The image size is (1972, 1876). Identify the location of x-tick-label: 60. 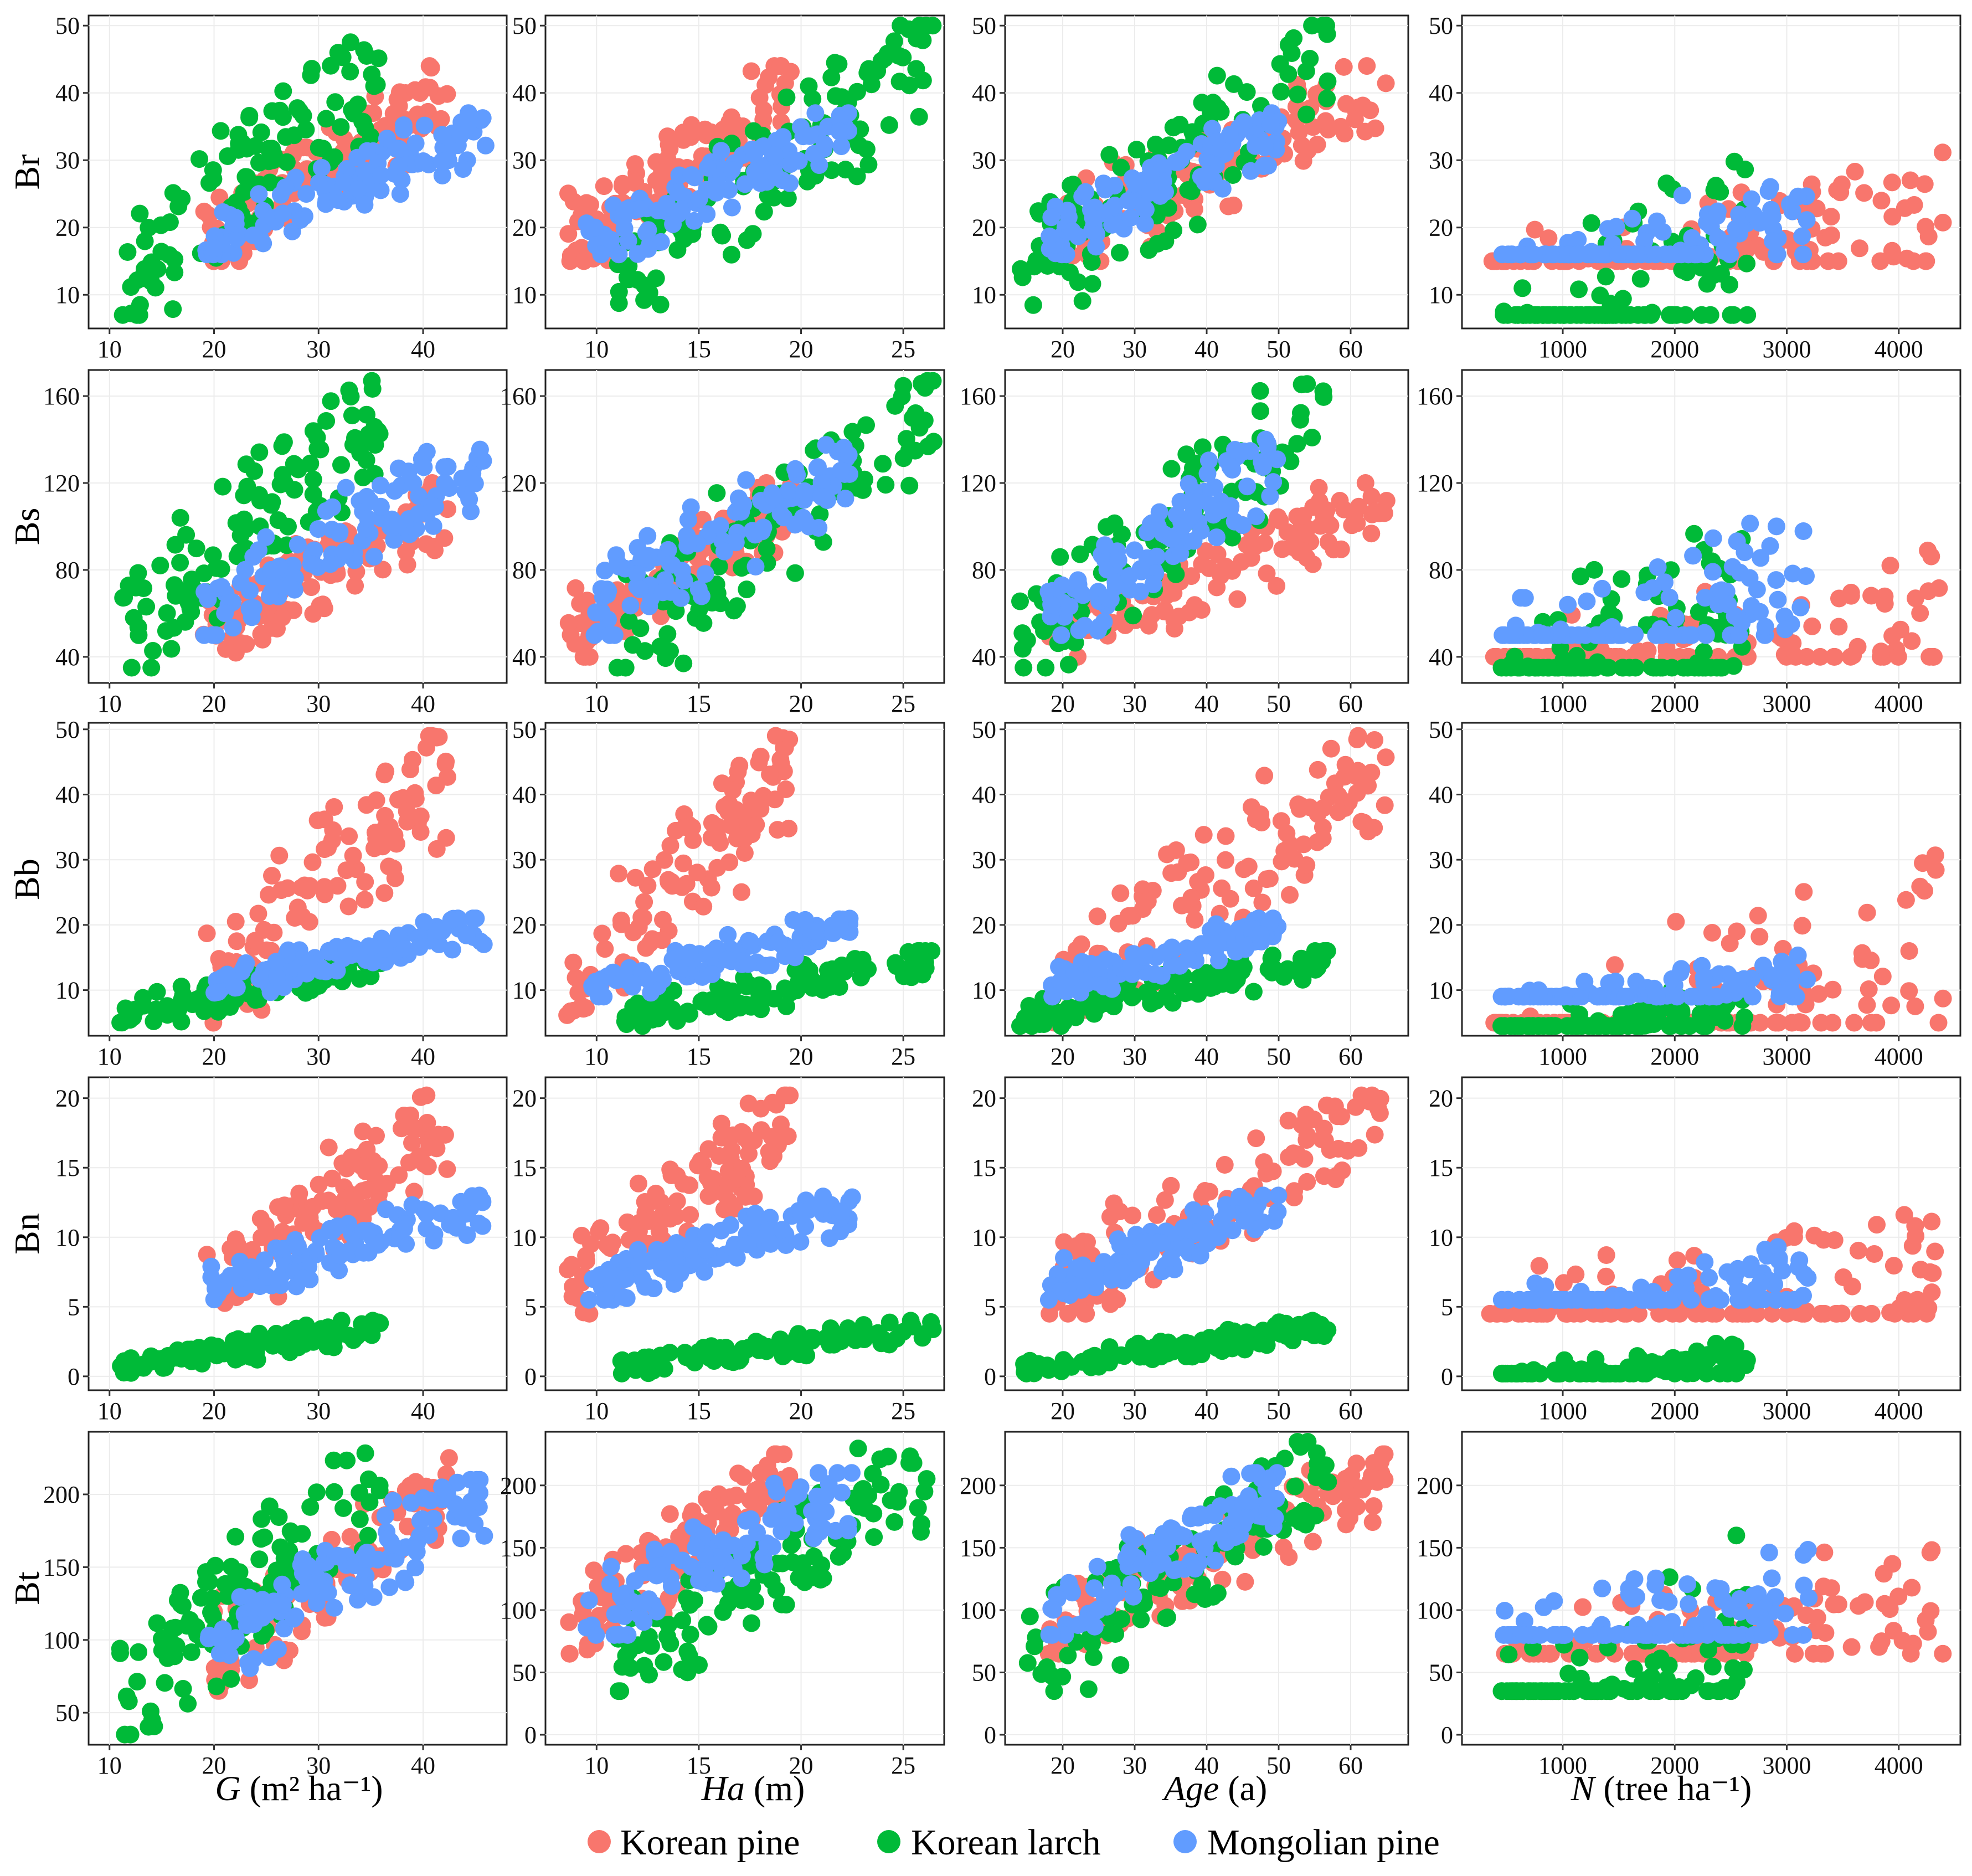
(1350, 349).